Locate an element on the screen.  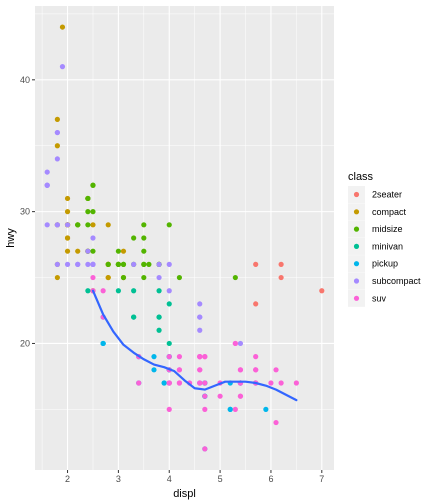
y-axis-title: hwy is located at coordinates (11, 238).